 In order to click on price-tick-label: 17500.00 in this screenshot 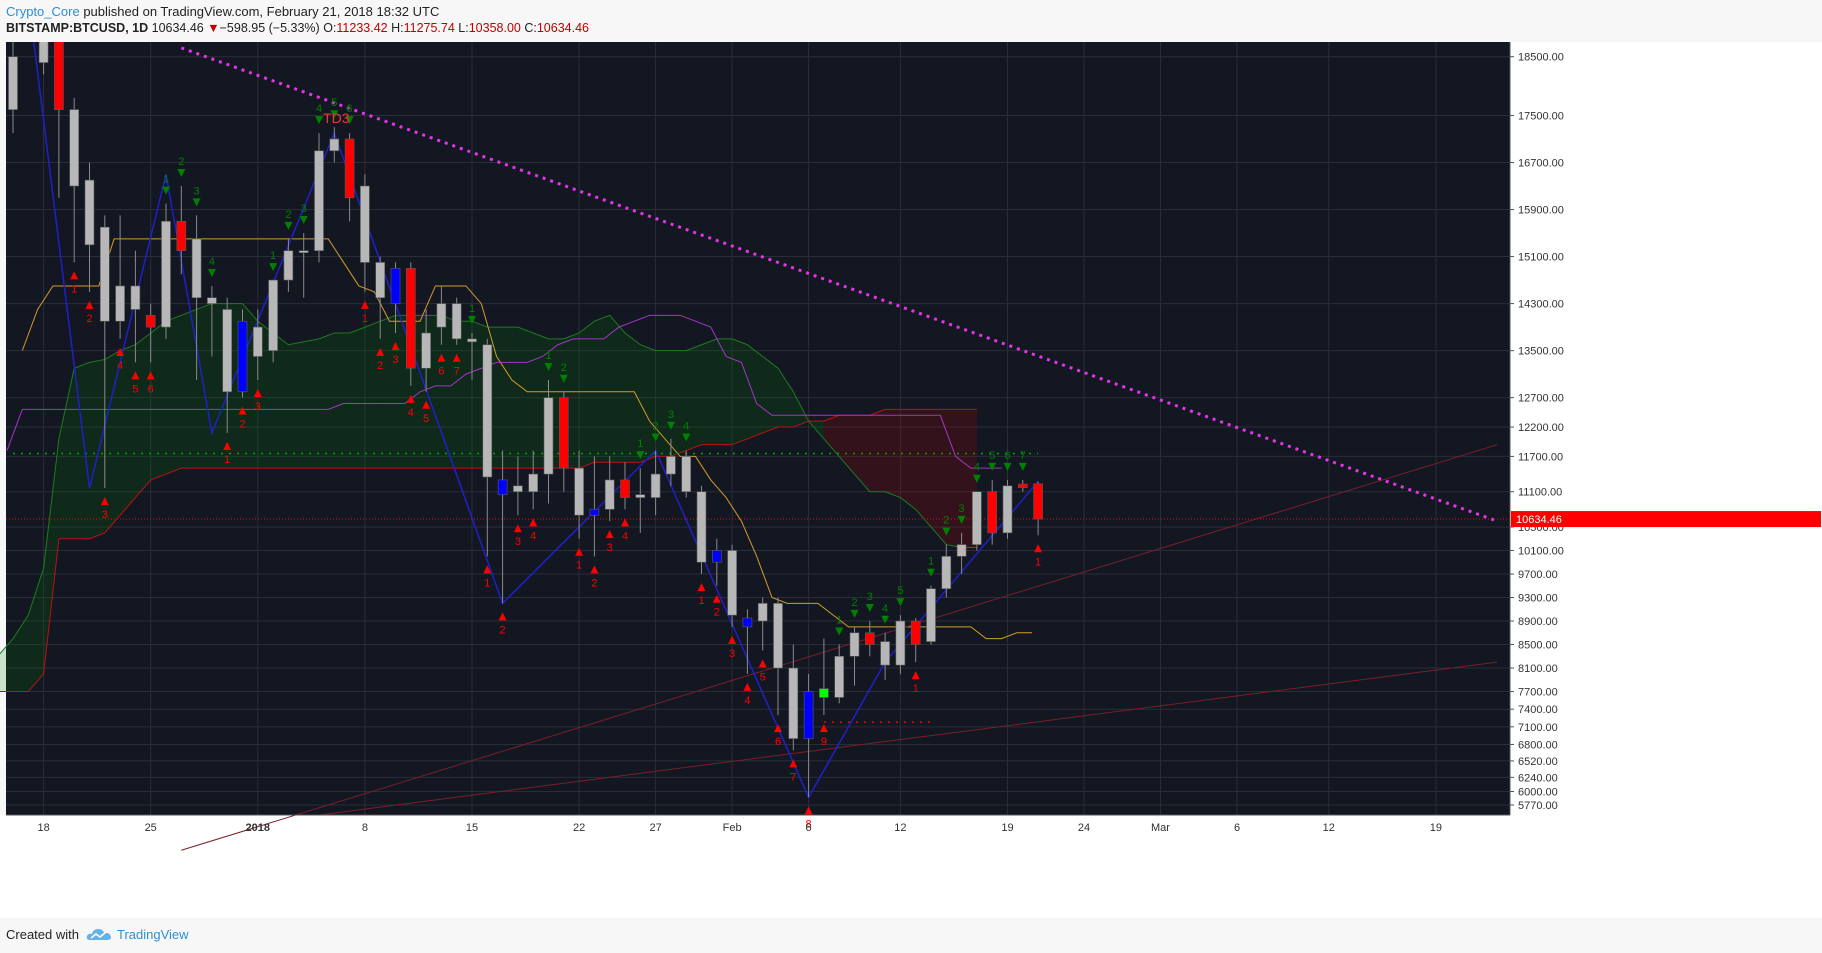, I will do `click(1541, 116)`.